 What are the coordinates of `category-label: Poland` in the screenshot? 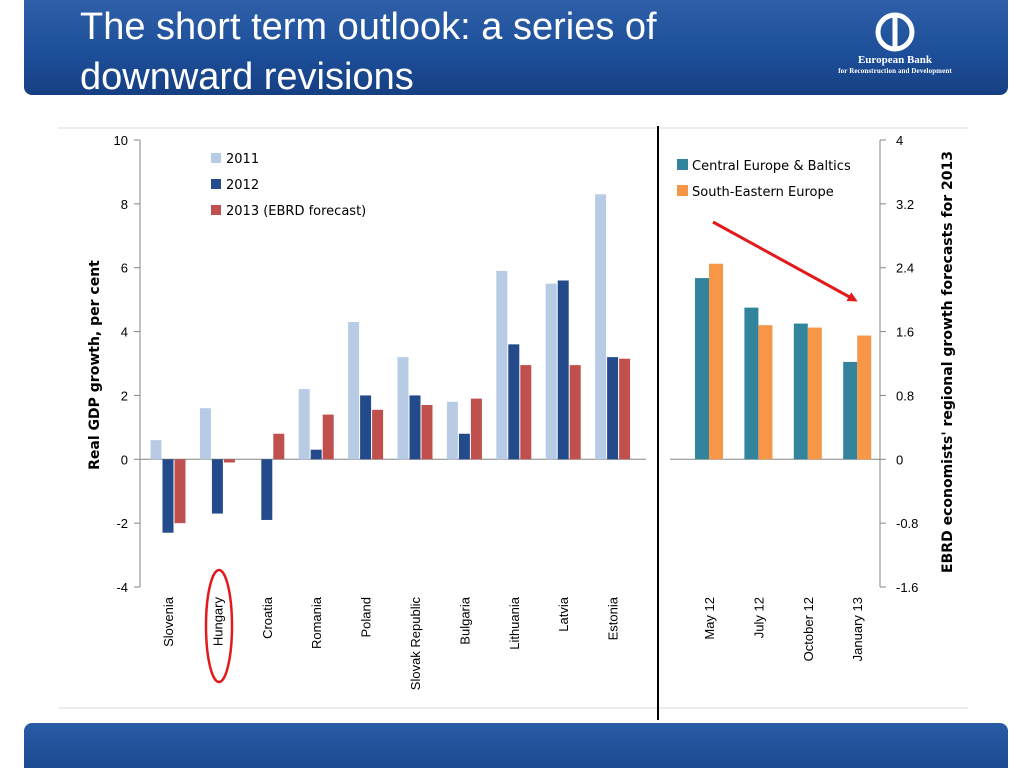 It's located at (366, 617).